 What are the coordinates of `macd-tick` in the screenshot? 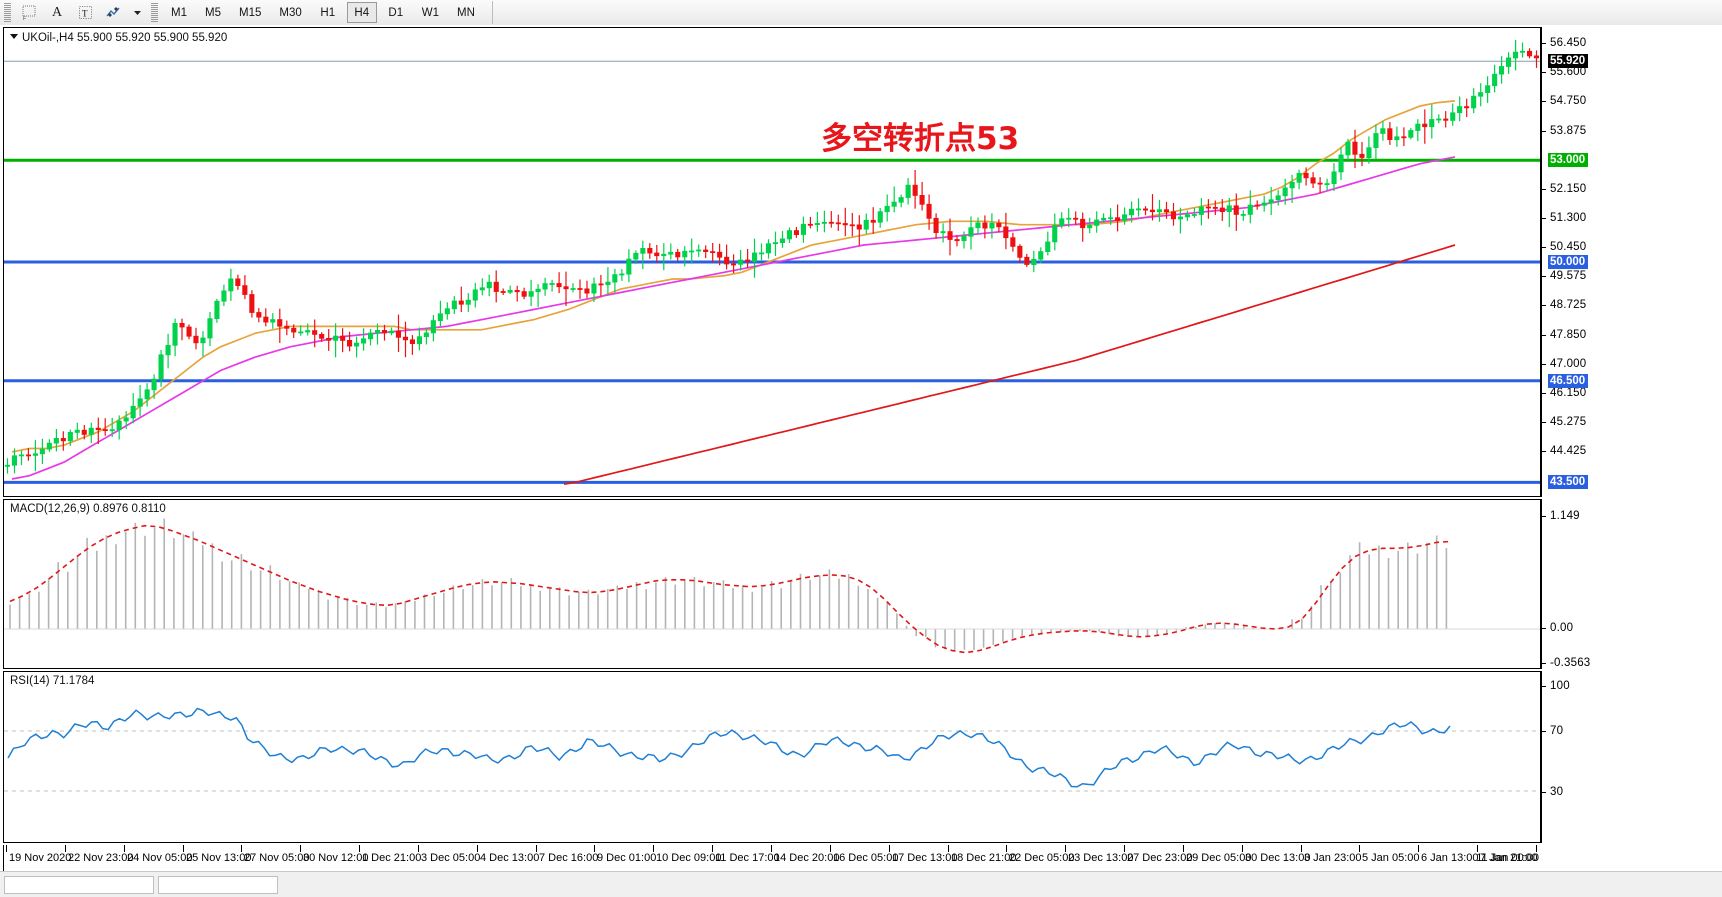 It's located at (1543, 516).